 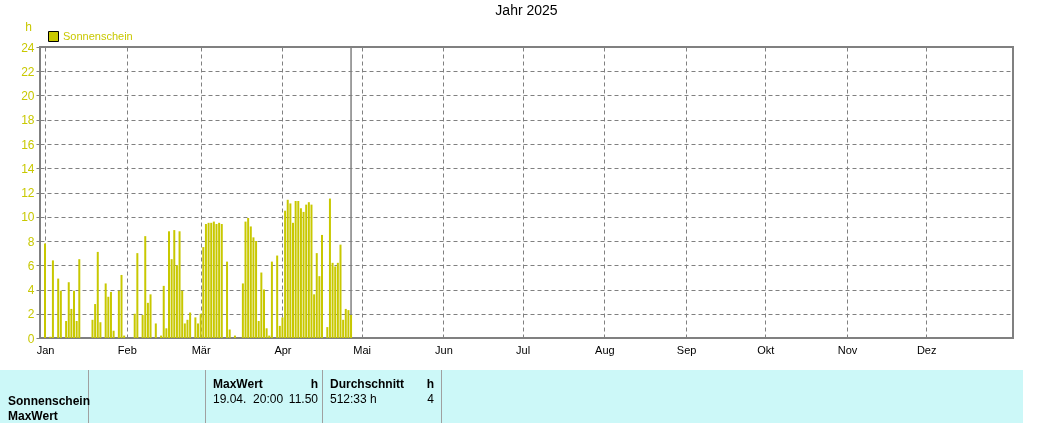 What do you see at coordinates (31, 290) in the screenshot?
I see `y-tick-label: 4` at bounding box center [31, 290].